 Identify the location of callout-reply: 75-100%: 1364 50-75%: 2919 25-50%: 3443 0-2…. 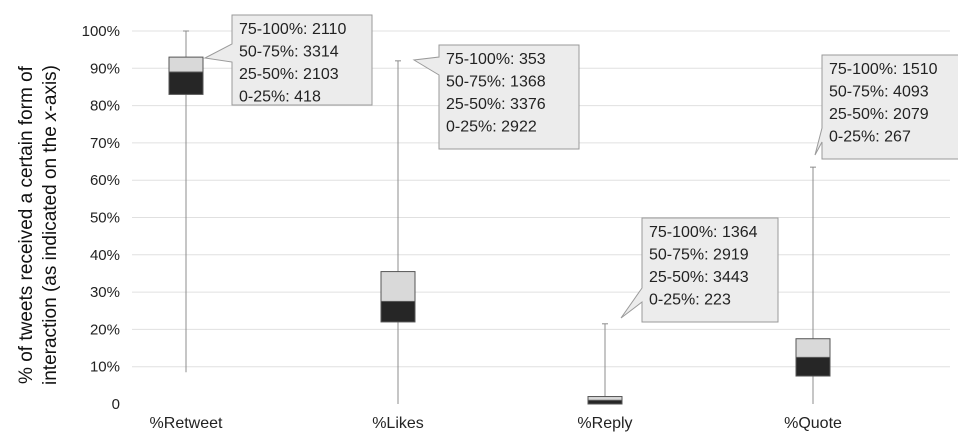
(699, 270).